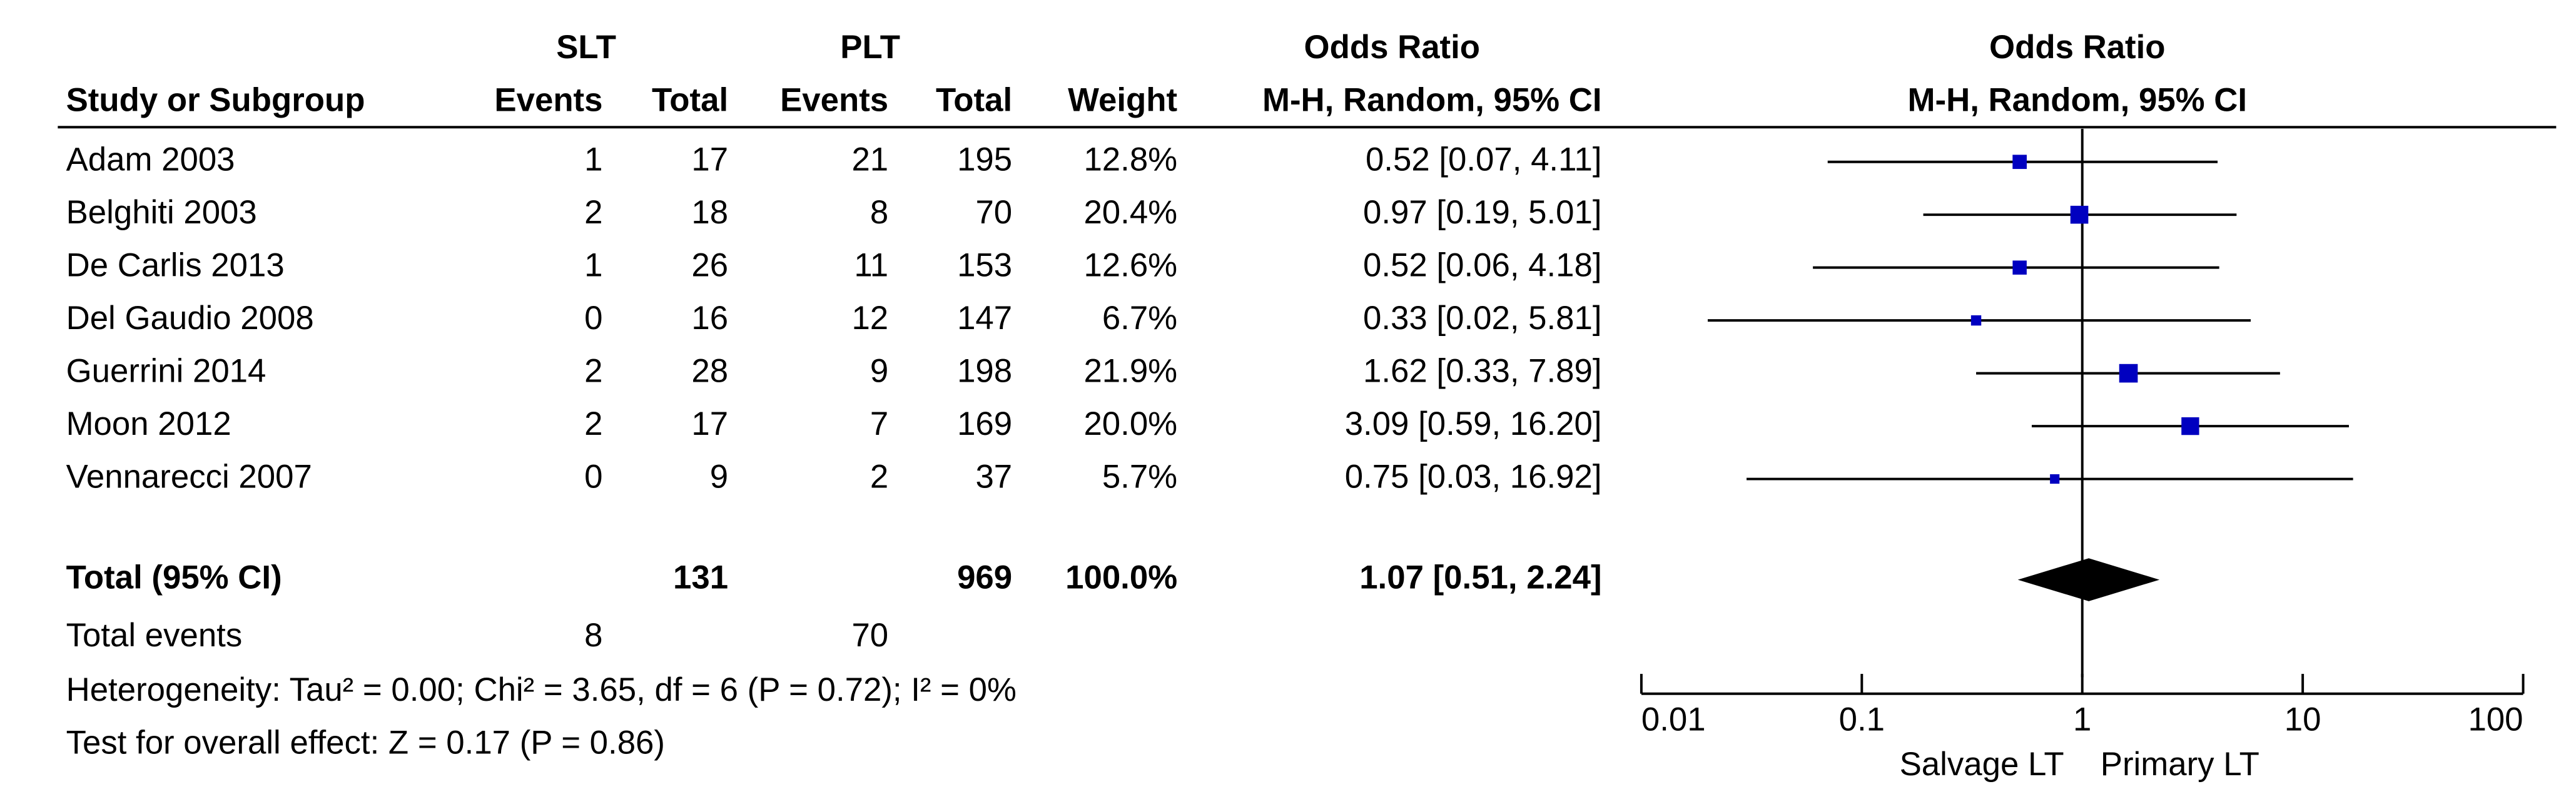 Image resolution: width=2576 pixels, height=809 pixels. What do you see at coordinates (2495, 719) in the screenshot?
I see `x-tick-label: 100` at bounding box center [2495, 719].